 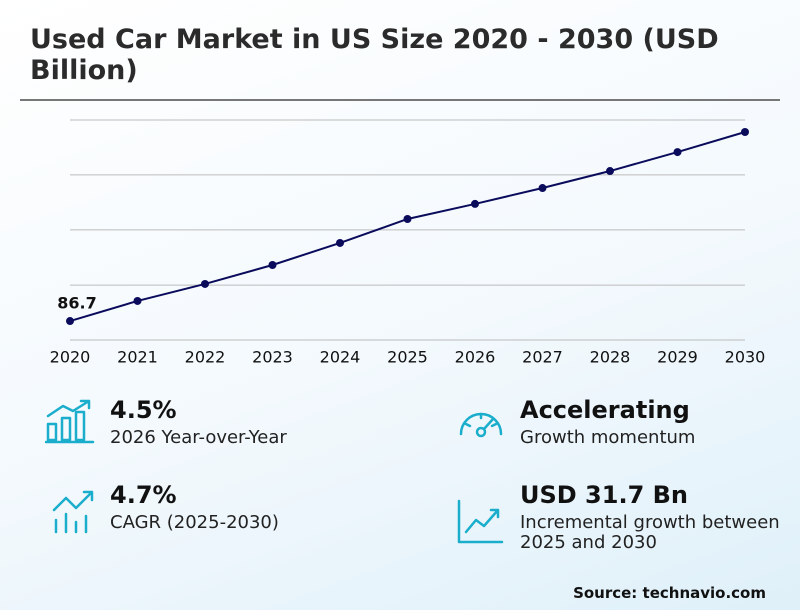 What do you see at coordinates (481, 425) in the screenshot?
I see `gauge-icon` at bounding box center [481, 425].